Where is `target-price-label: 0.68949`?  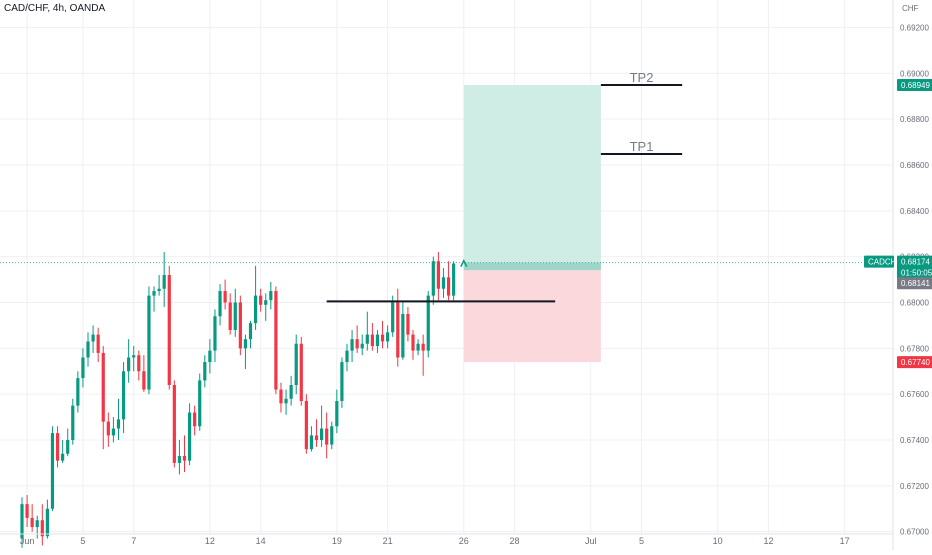 target-price-label: 0.68949 is located at coordinates (914, 85).